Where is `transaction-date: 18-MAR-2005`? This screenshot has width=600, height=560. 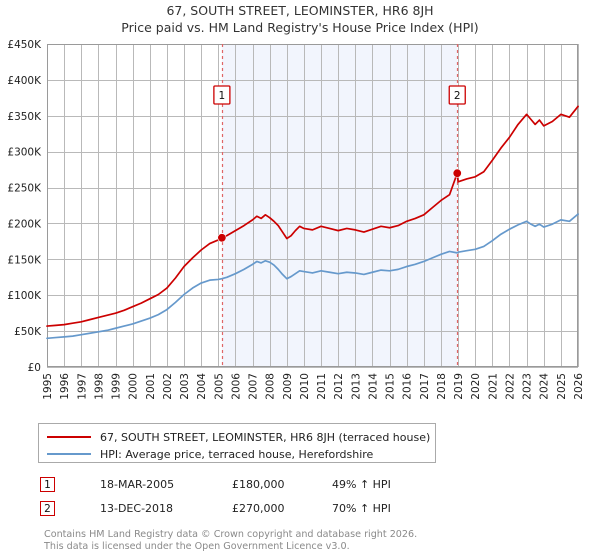
transaction-date: 18-MAR-2005 is located at coordinates (137, 484).